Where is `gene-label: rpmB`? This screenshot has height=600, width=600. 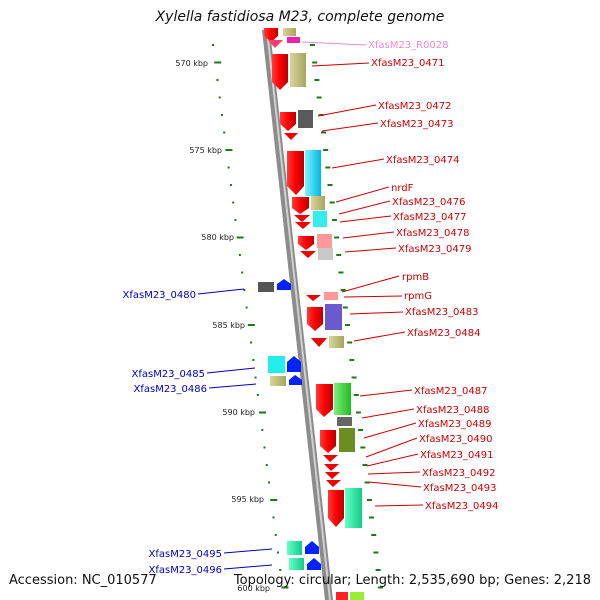
gene-label: rpmB is located at coordinates (415, 277).